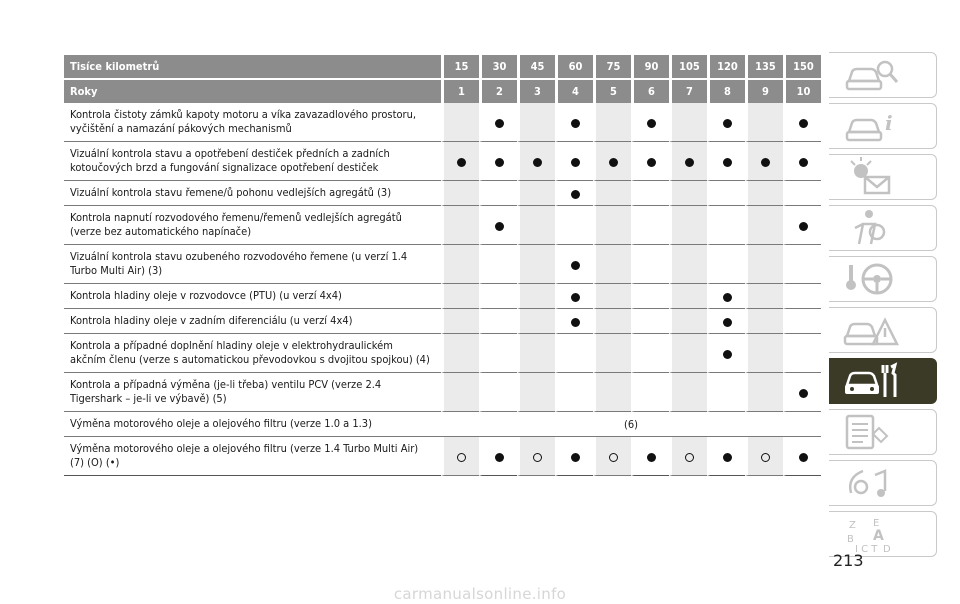 The image size is (960, 604). Describe the element at coordinates (442, 90) in the screenshot. I see `header-years-row: Roky 1 2 3 4 5 6 7 8 9 10` at that location.